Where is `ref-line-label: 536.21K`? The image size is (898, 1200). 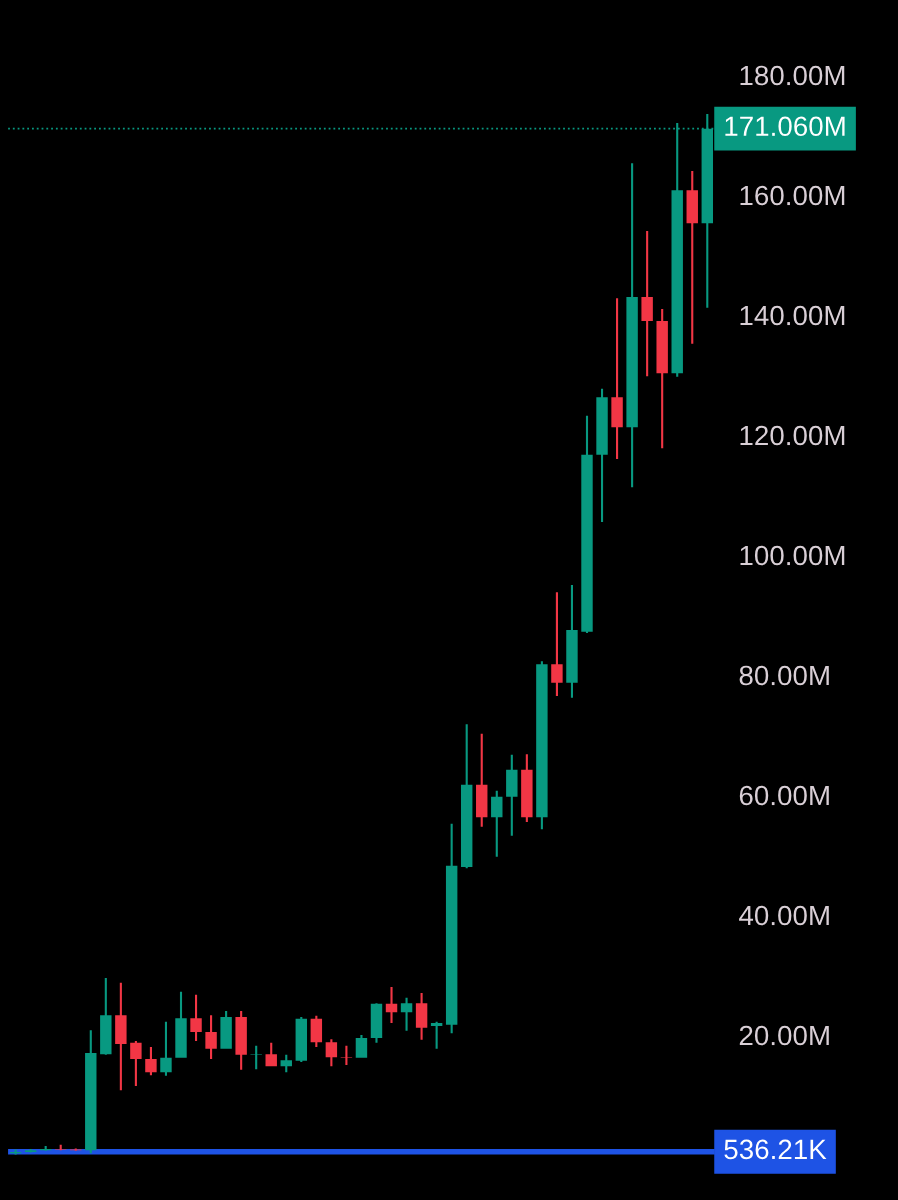
ref-line-label: 536.21K is located at coordinates (775, 1149).